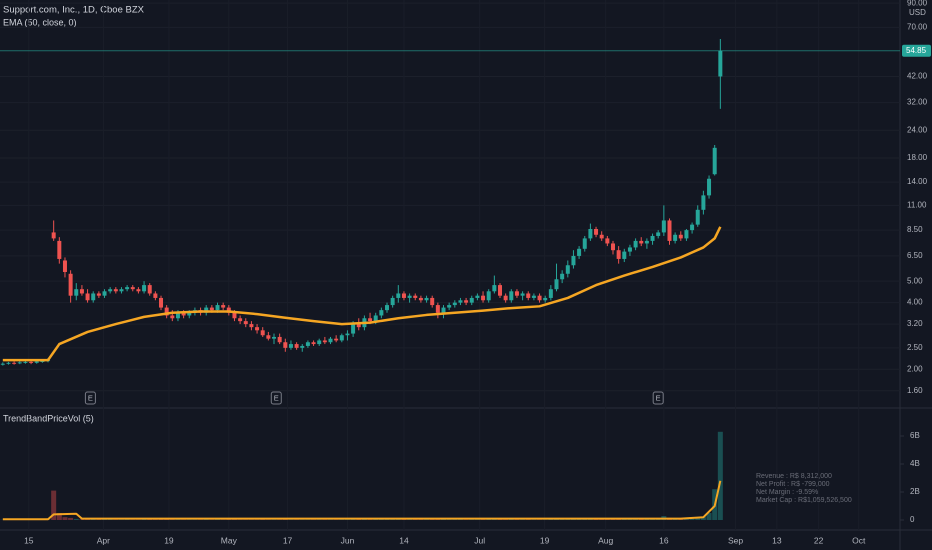 Image resolution: width=932 pixels, height=550 pixels. Describe the element at coordinates (915, 280) in the screenshot. I see `y-tick-label: 5.00` at that location.